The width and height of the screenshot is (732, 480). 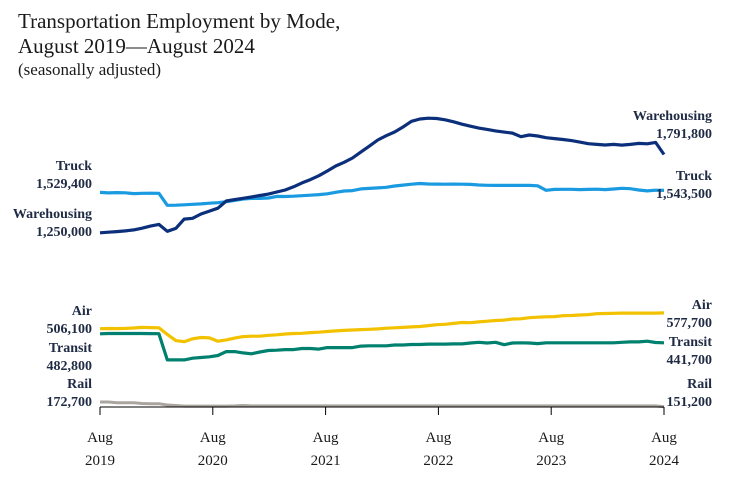 What do you see at coordinates (82, 311) in the screenshot?
I see `air-start-name-label: Air` at bounding box center [82, 311].